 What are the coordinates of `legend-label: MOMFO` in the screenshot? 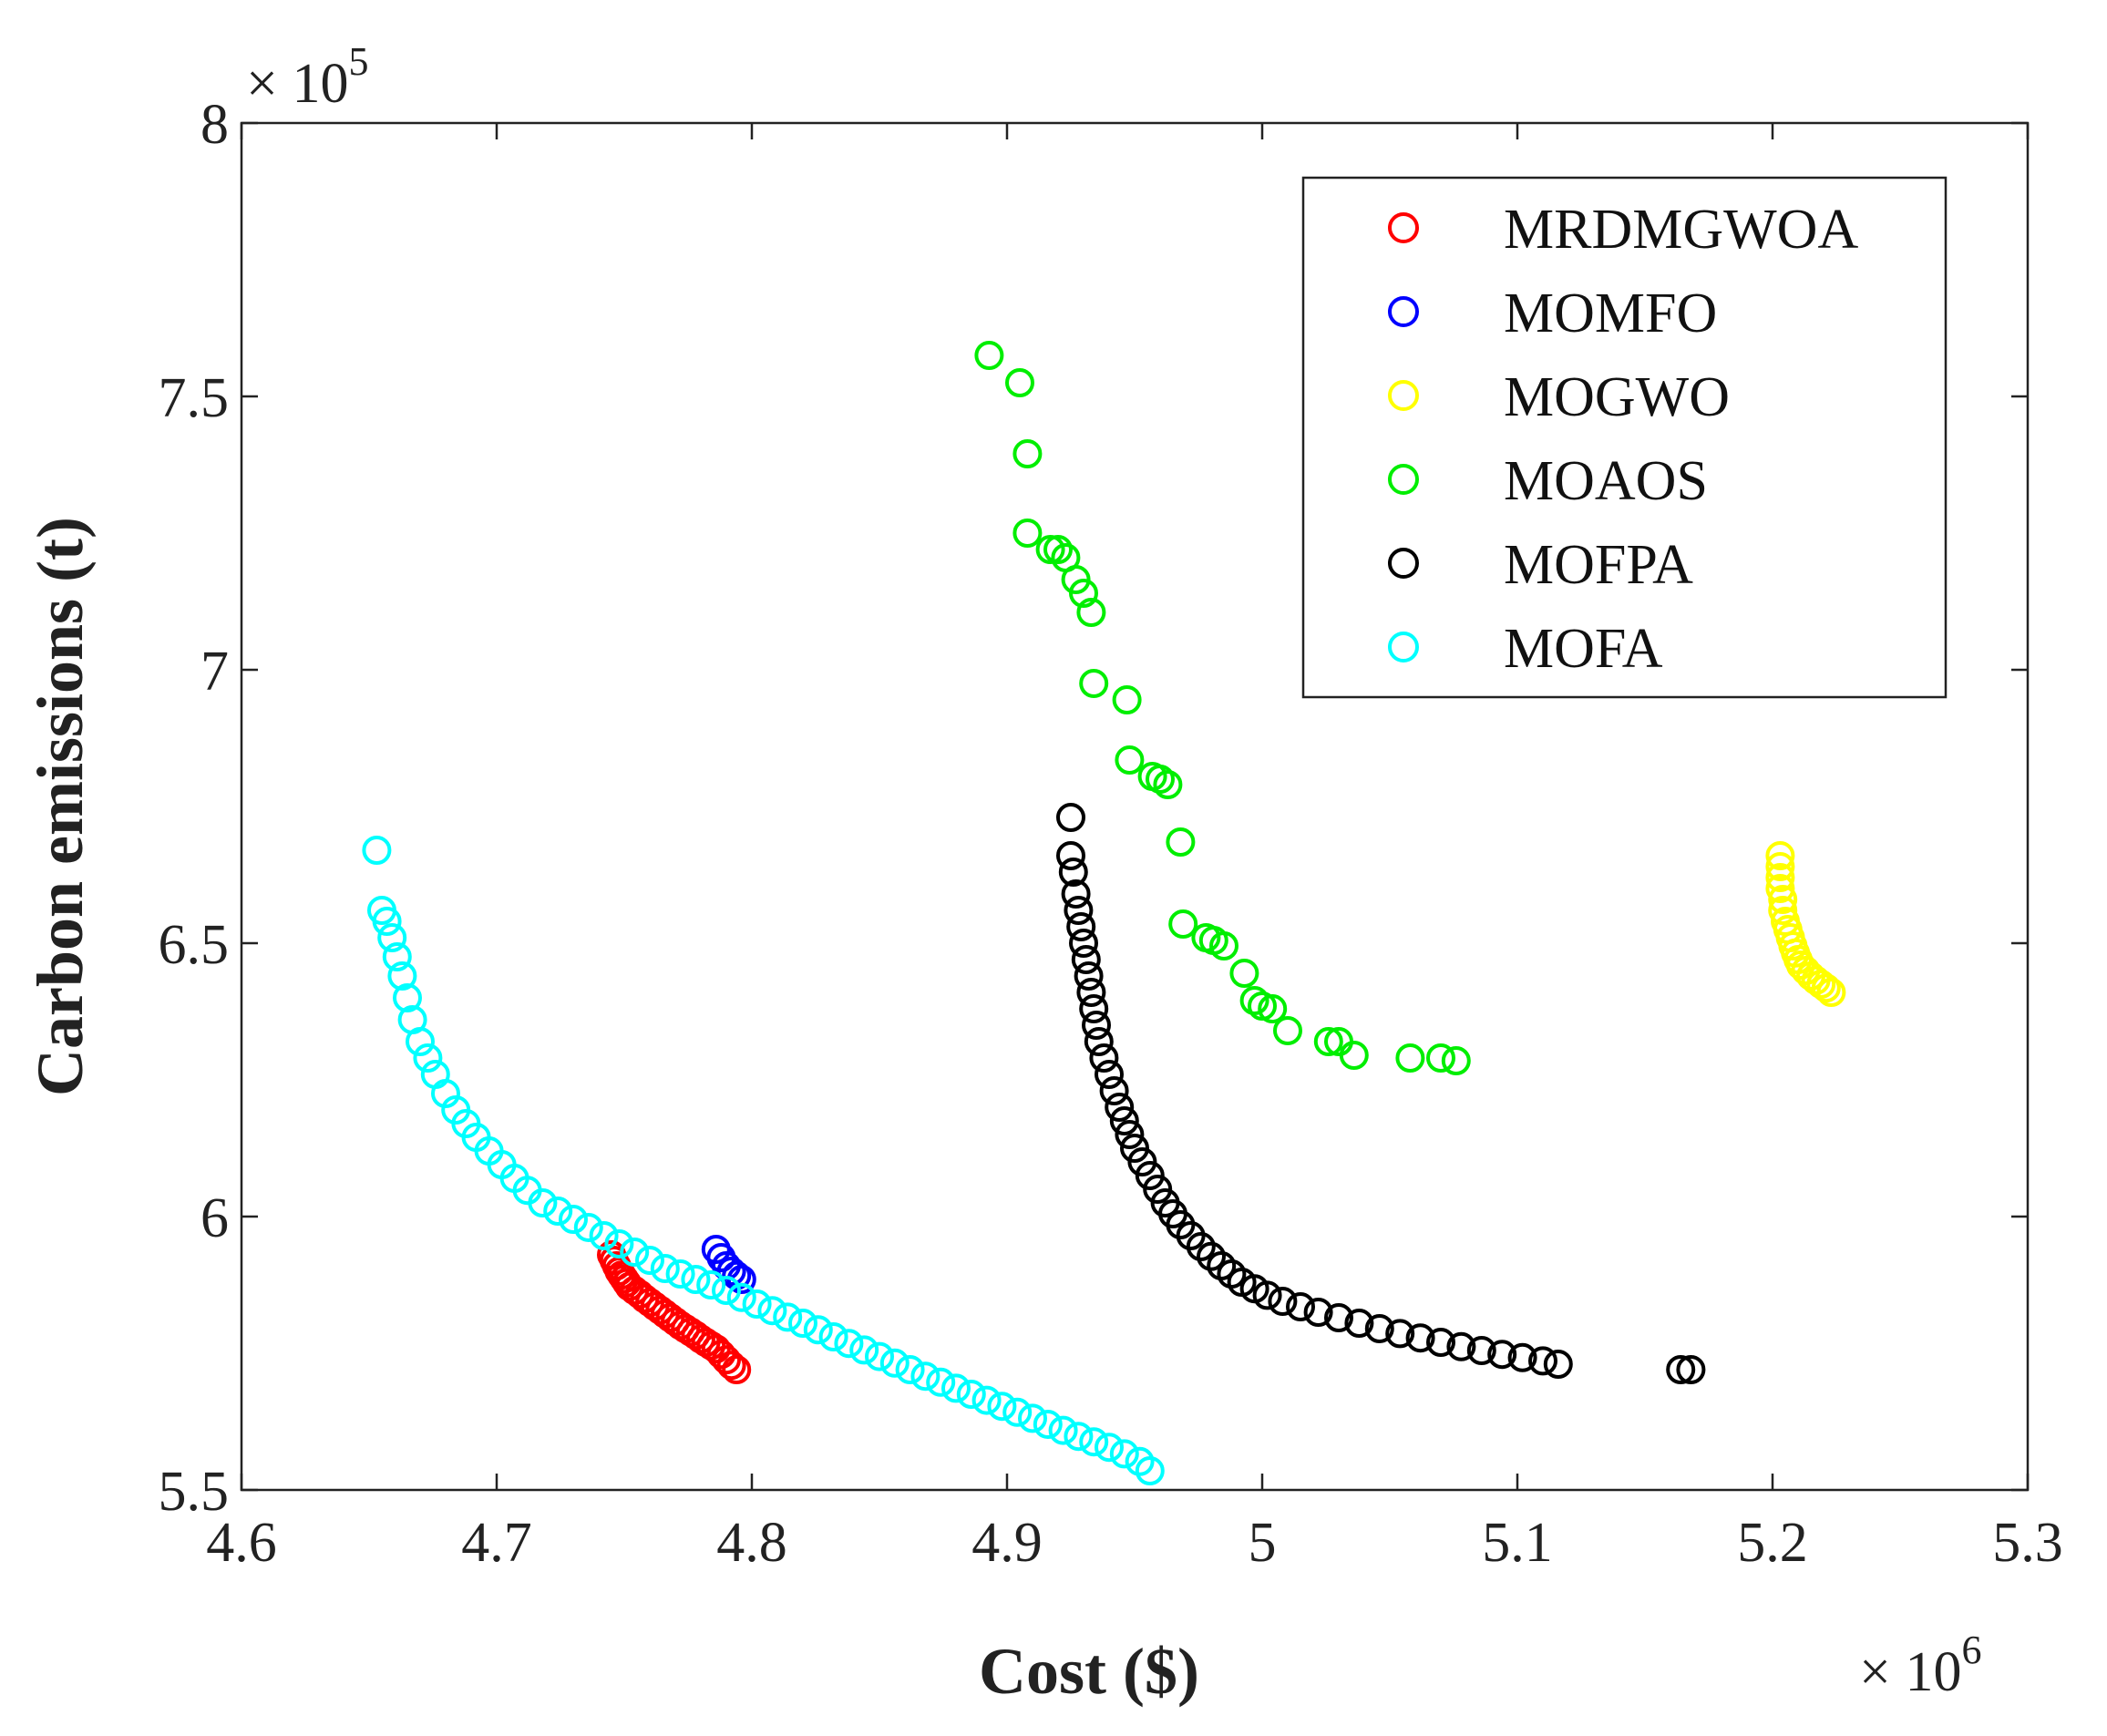 It's located at (1611, 313).